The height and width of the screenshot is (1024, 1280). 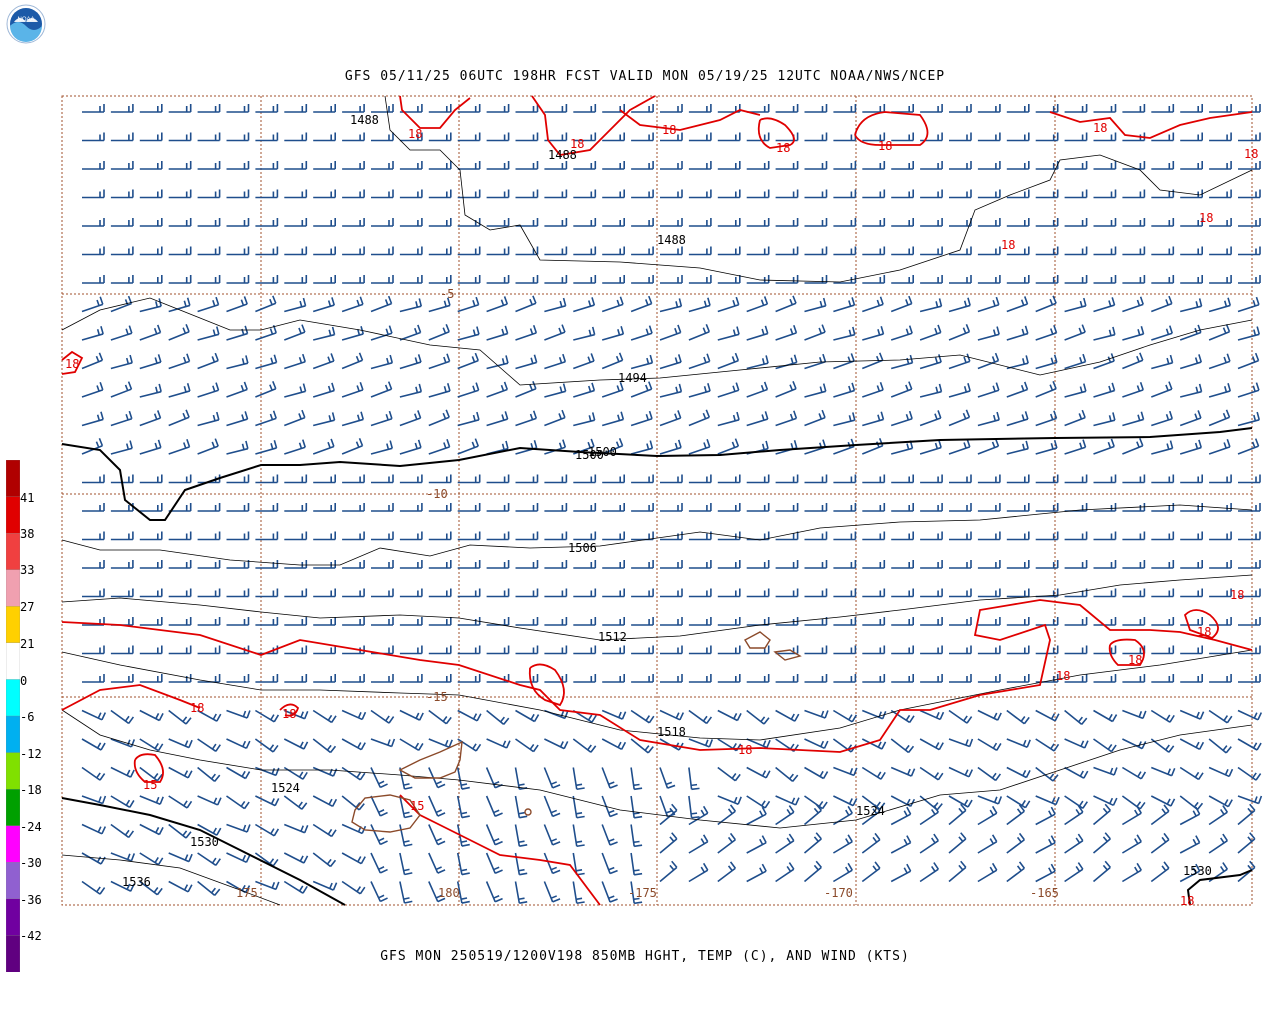 What do you see at coordinates (13, 625) in the screenshot?
I see `colorbar-swatch` at bounding box center [13, 625].